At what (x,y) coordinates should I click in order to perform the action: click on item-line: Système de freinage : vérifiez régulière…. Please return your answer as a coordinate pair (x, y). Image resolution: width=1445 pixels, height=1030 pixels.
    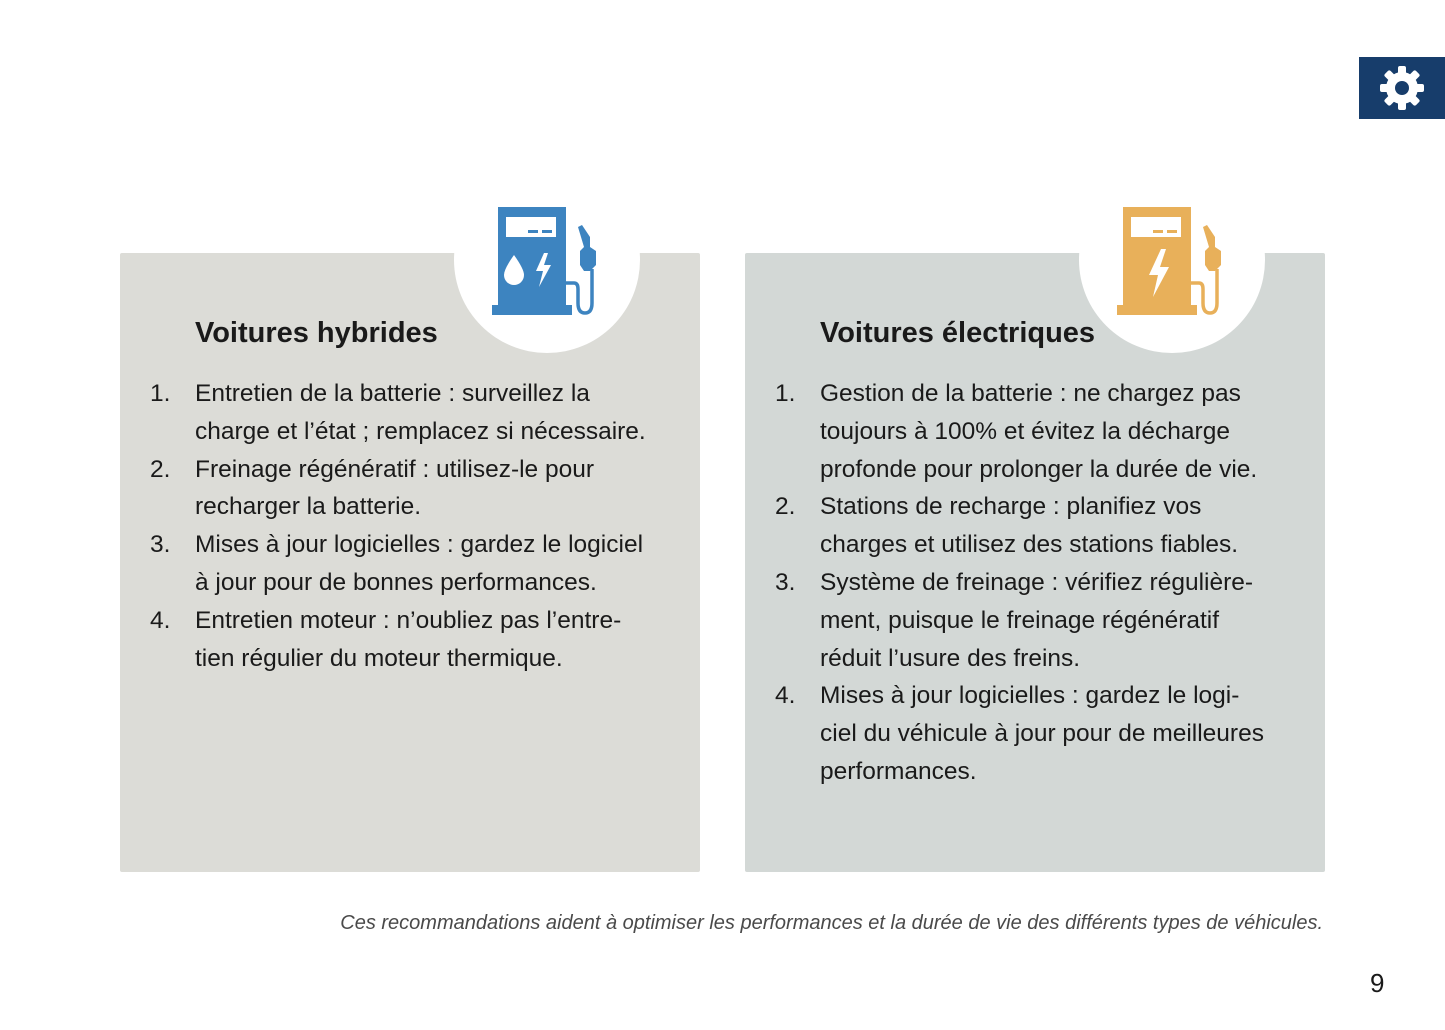
    Looking at the image, I should click on (1037, 582).